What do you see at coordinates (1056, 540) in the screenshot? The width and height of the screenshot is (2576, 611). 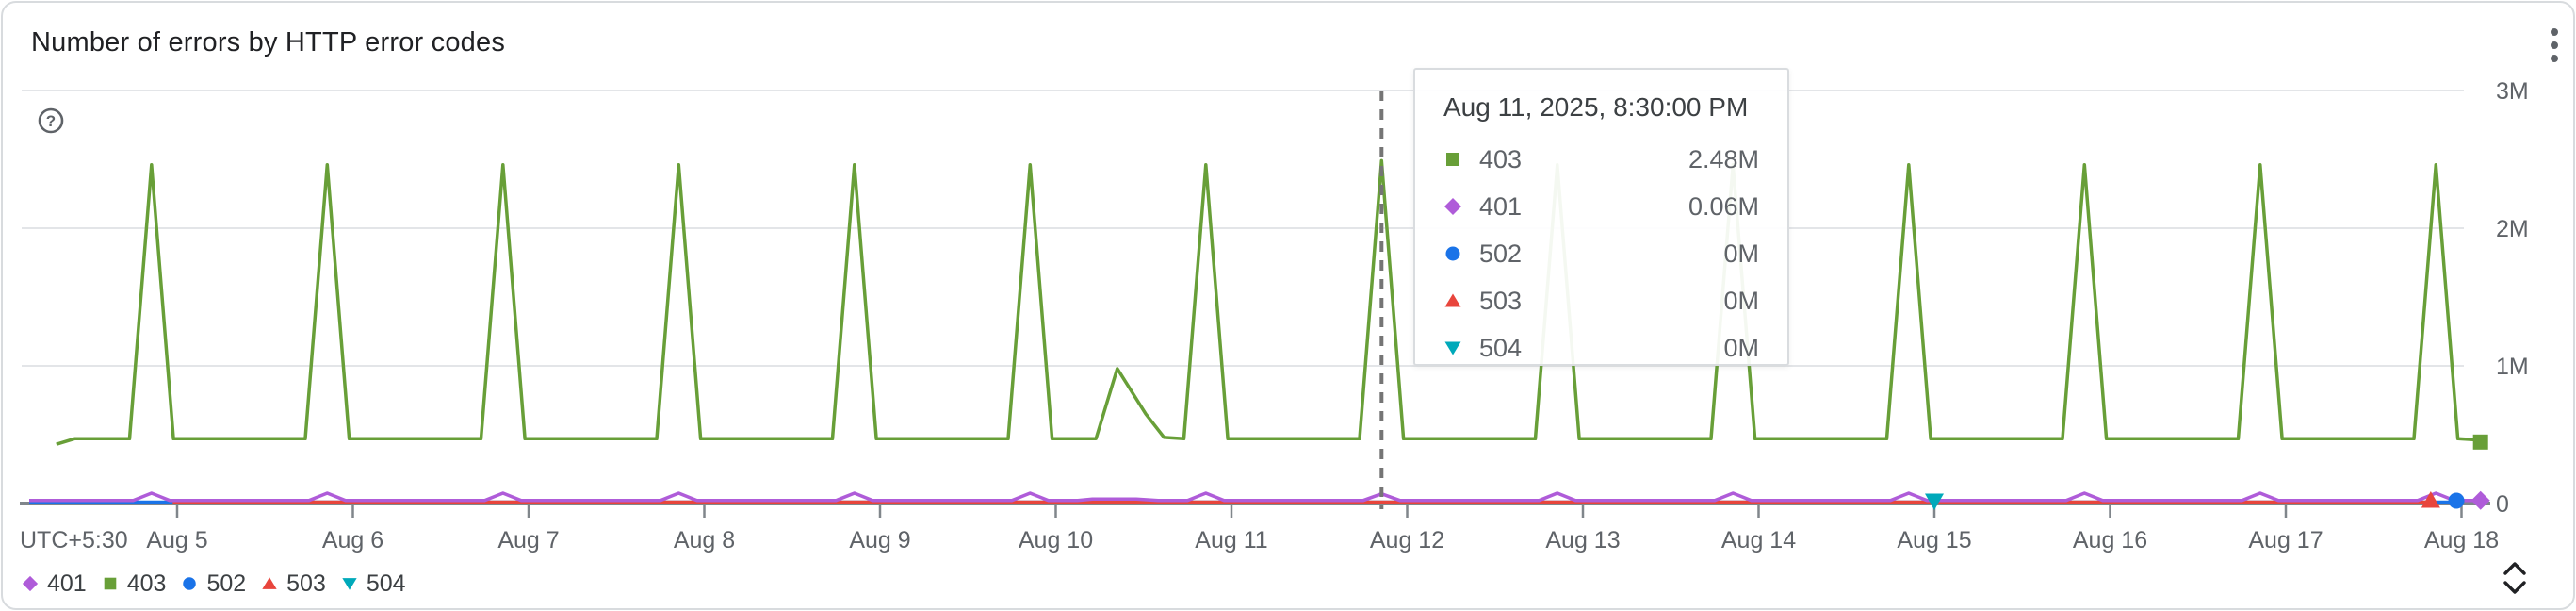 I see `x-axis-label: Aug 10` at bounding box center [1056, 540].